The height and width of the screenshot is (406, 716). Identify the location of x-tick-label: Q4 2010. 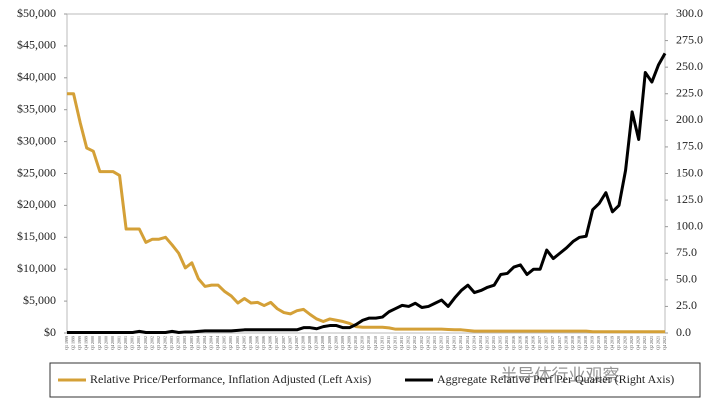
(375, 343).